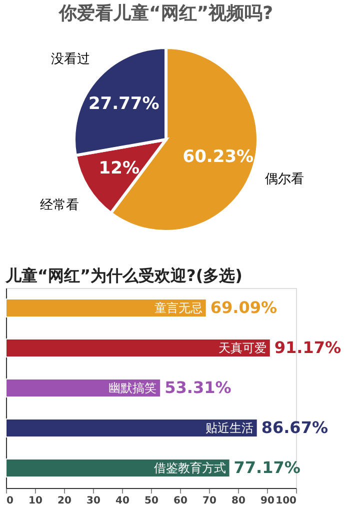 This screenshot has width=352, height=529. I want to click on data-label: 53.31%, so click(198, 387).